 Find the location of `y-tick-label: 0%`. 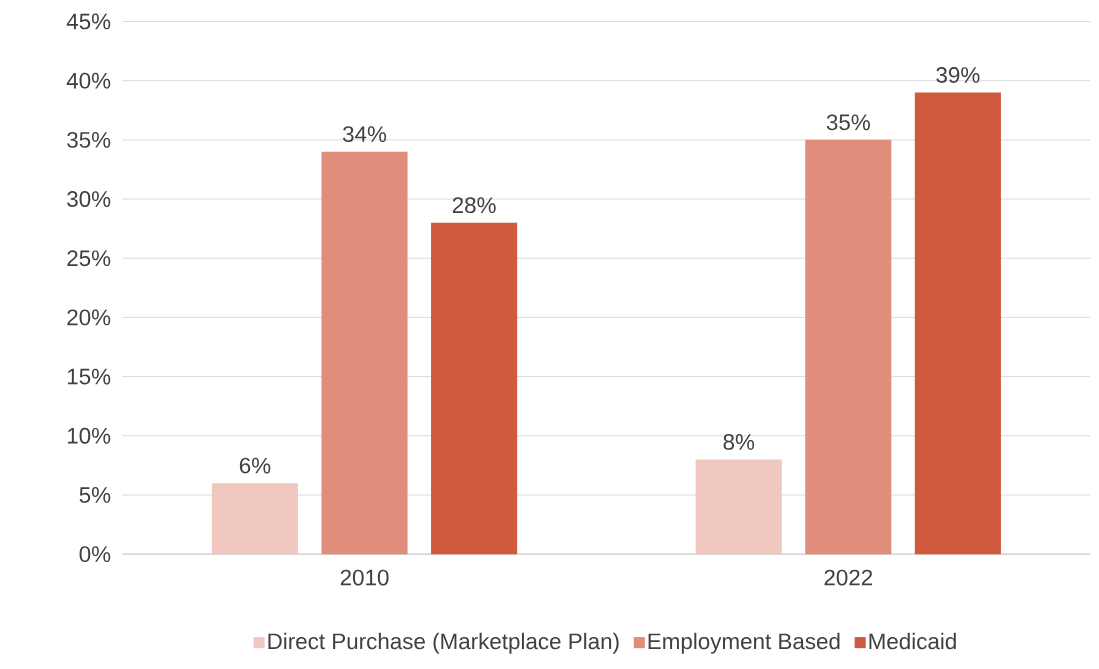

y-tick-label: 0% is located at coordinates (95, 554).